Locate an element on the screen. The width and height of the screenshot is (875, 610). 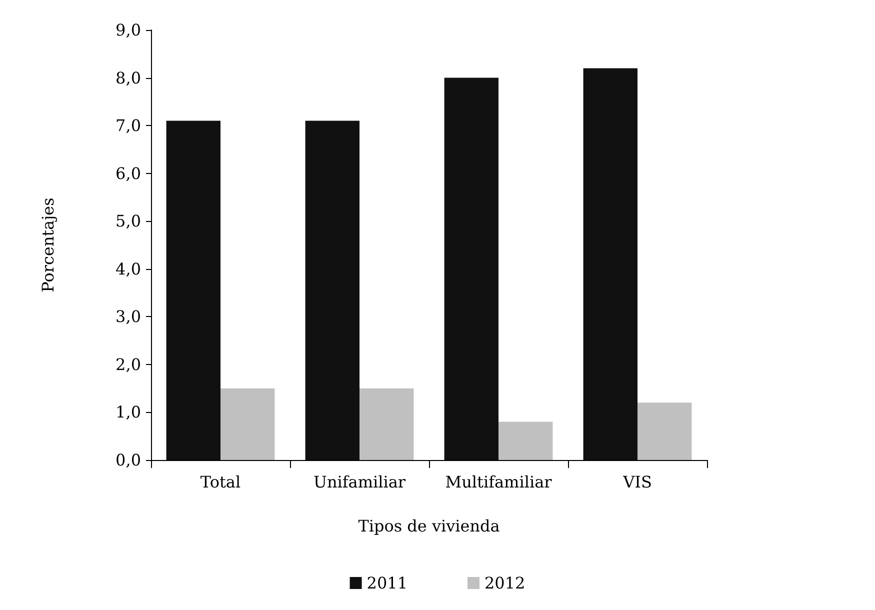
y-tick-label: 7,0 is located at coordinates (128, 126).